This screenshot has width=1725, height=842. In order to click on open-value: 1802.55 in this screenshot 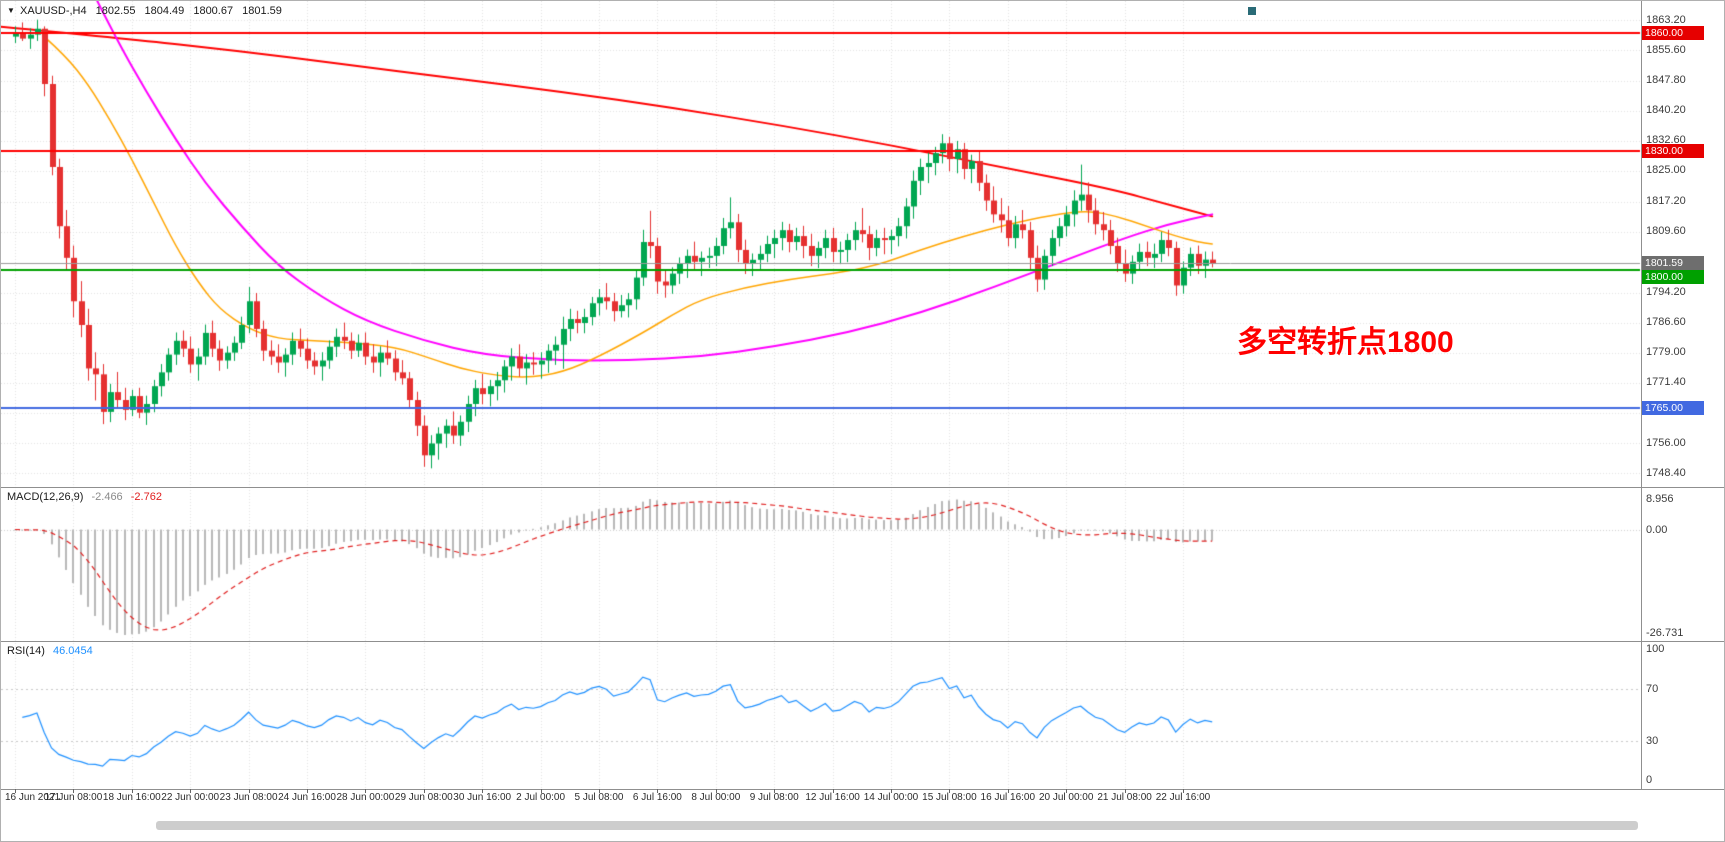, I will do `click(115, 11)`.